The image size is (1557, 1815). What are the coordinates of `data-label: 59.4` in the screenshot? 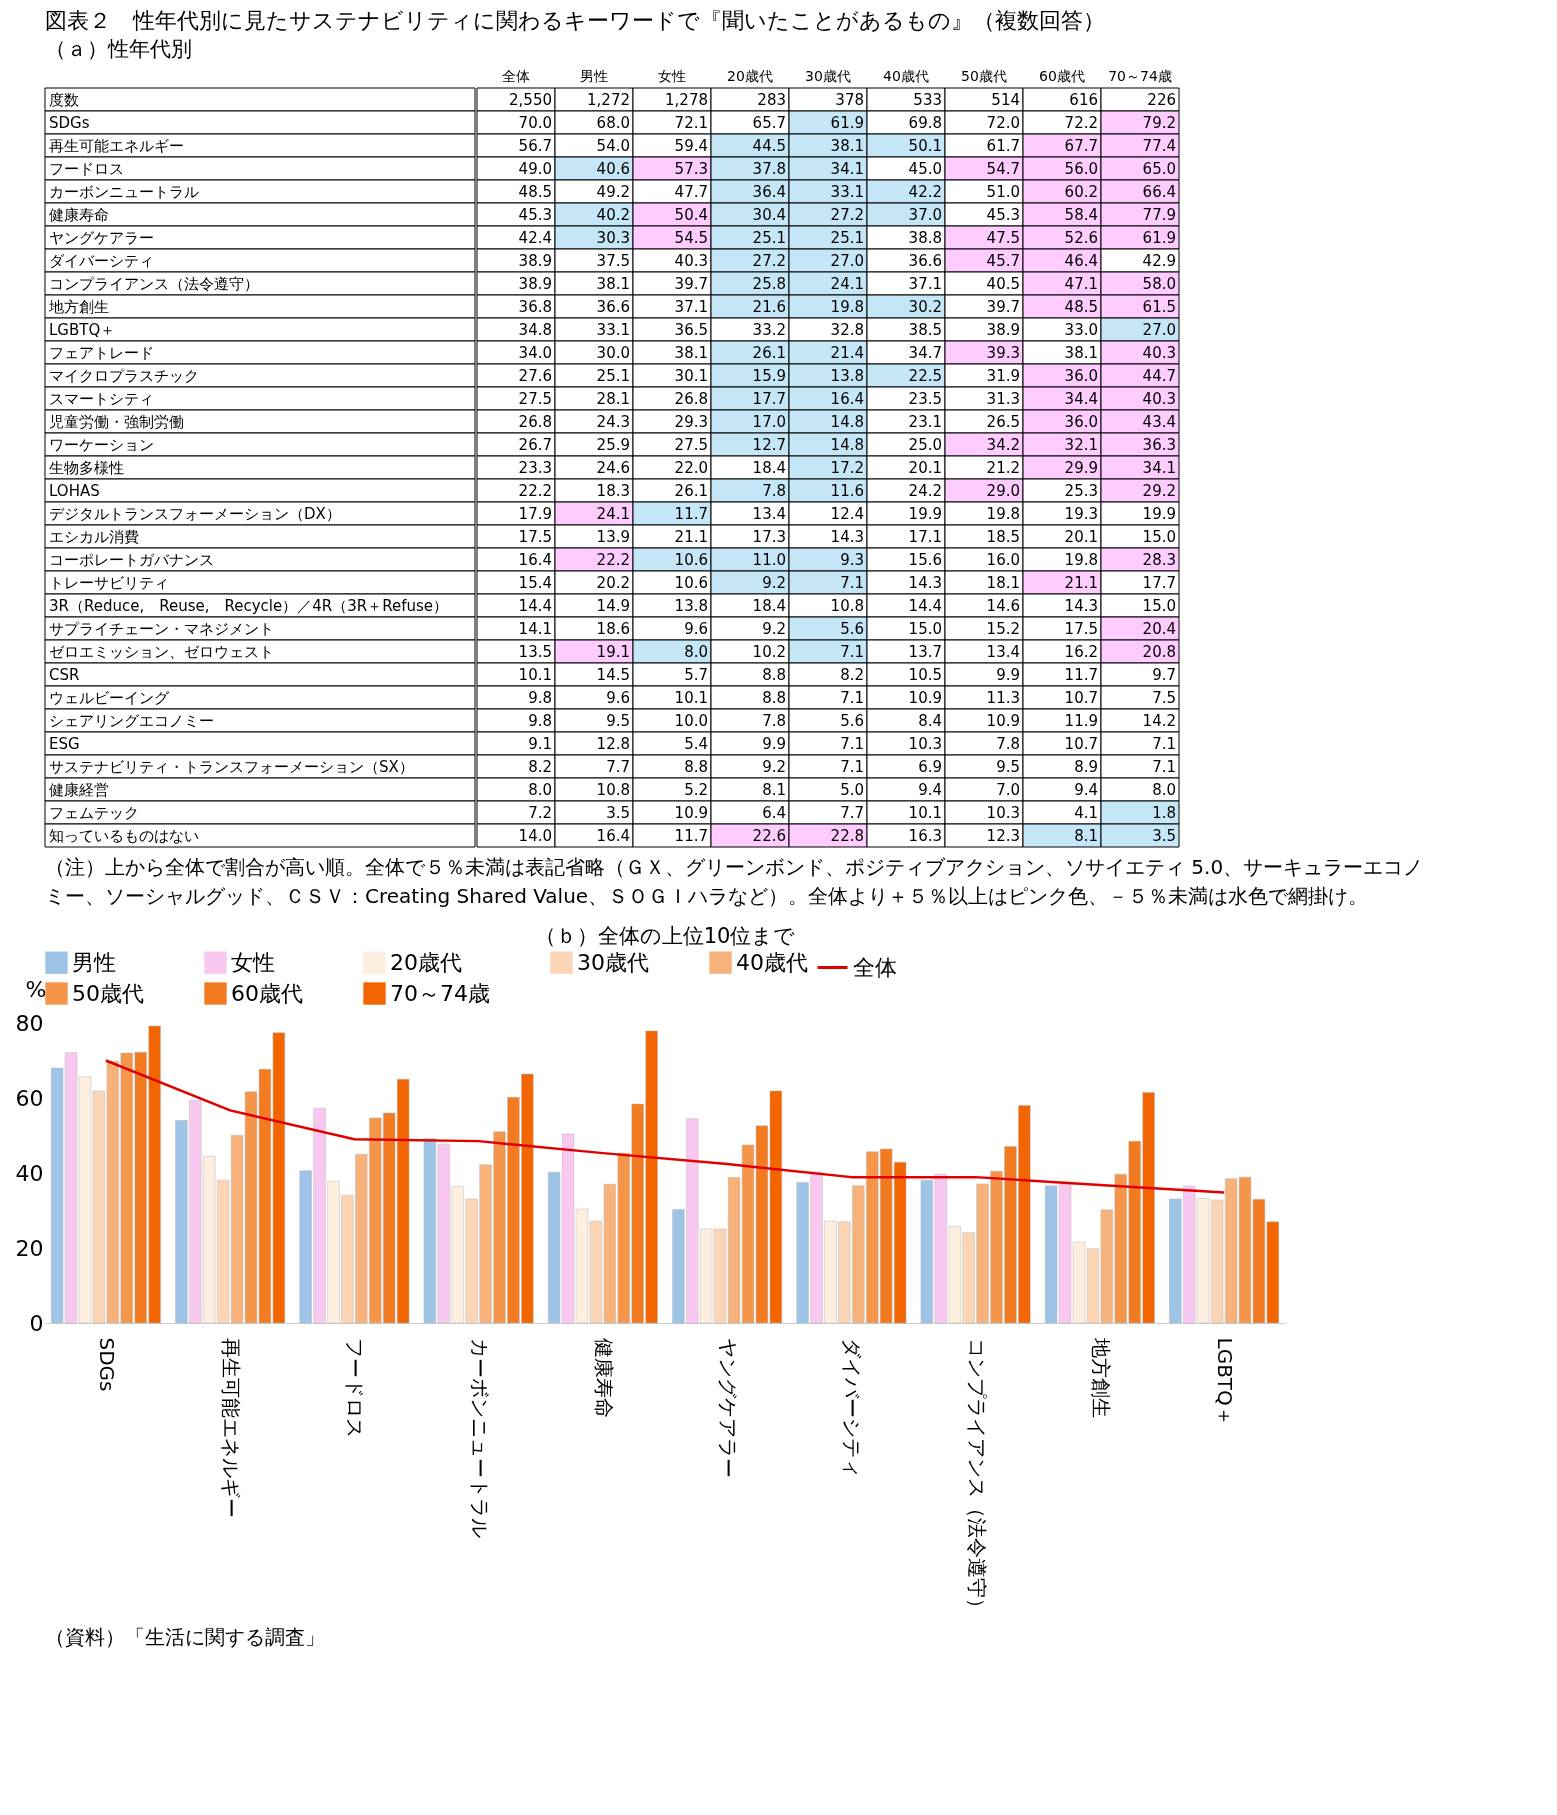 It's located at (691, 145).